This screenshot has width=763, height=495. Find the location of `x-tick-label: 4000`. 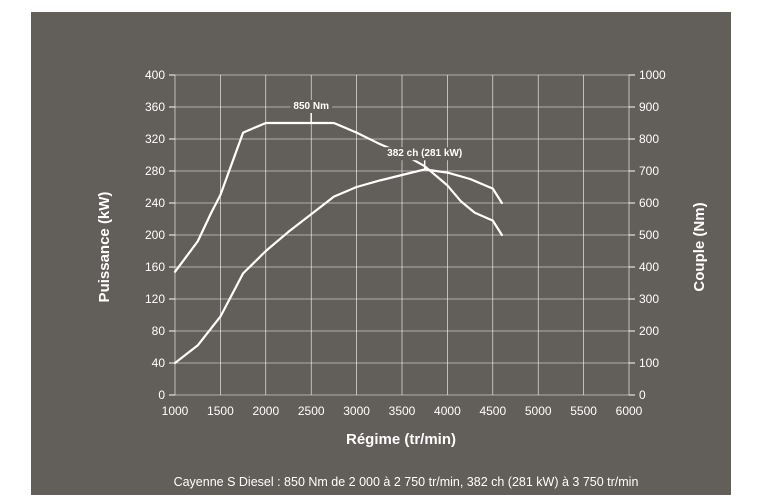

x-tick-label: 4000 is located at coordinates (447, 411).